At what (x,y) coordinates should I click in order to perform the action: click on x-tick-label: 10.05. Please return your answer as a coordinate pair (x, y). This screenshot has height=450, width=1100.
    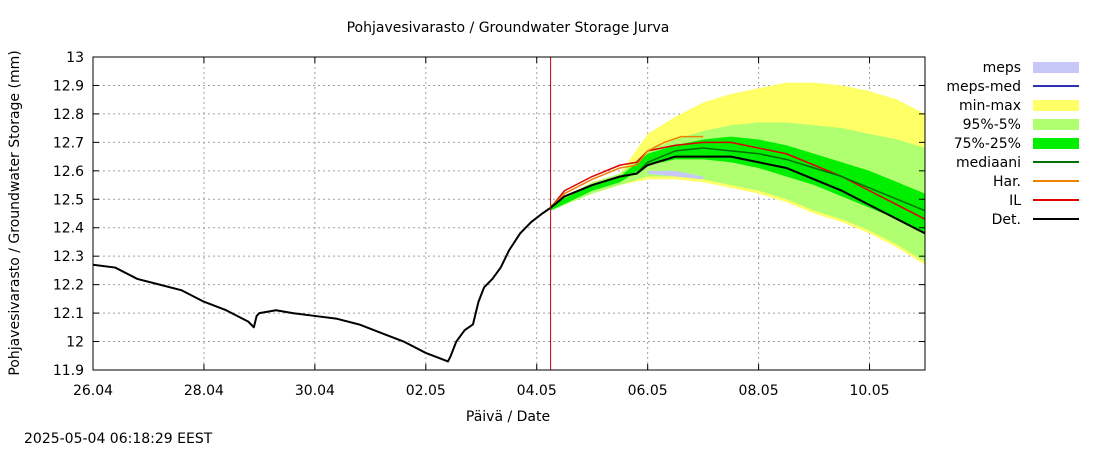
    Looking at the image, I should click on (869, 391).